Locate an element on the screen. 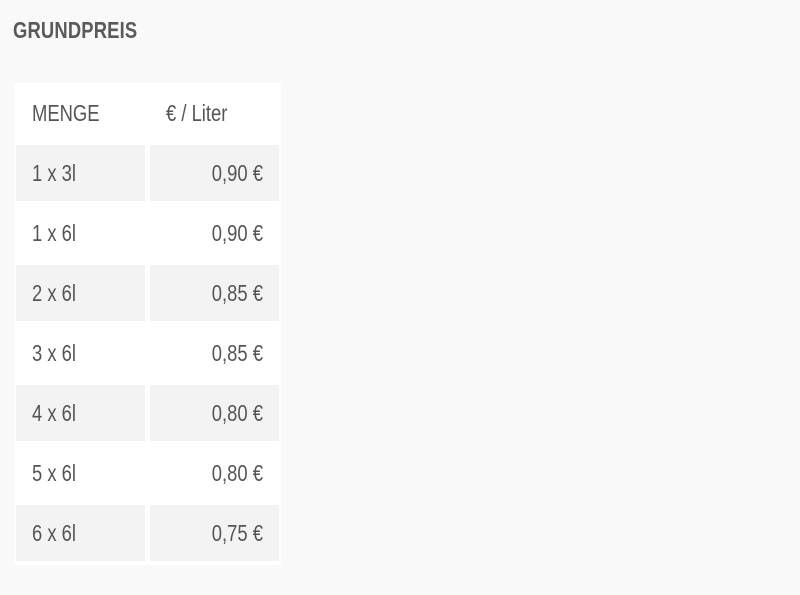  header-label: € / Liter is located at coordinates (197, 112).